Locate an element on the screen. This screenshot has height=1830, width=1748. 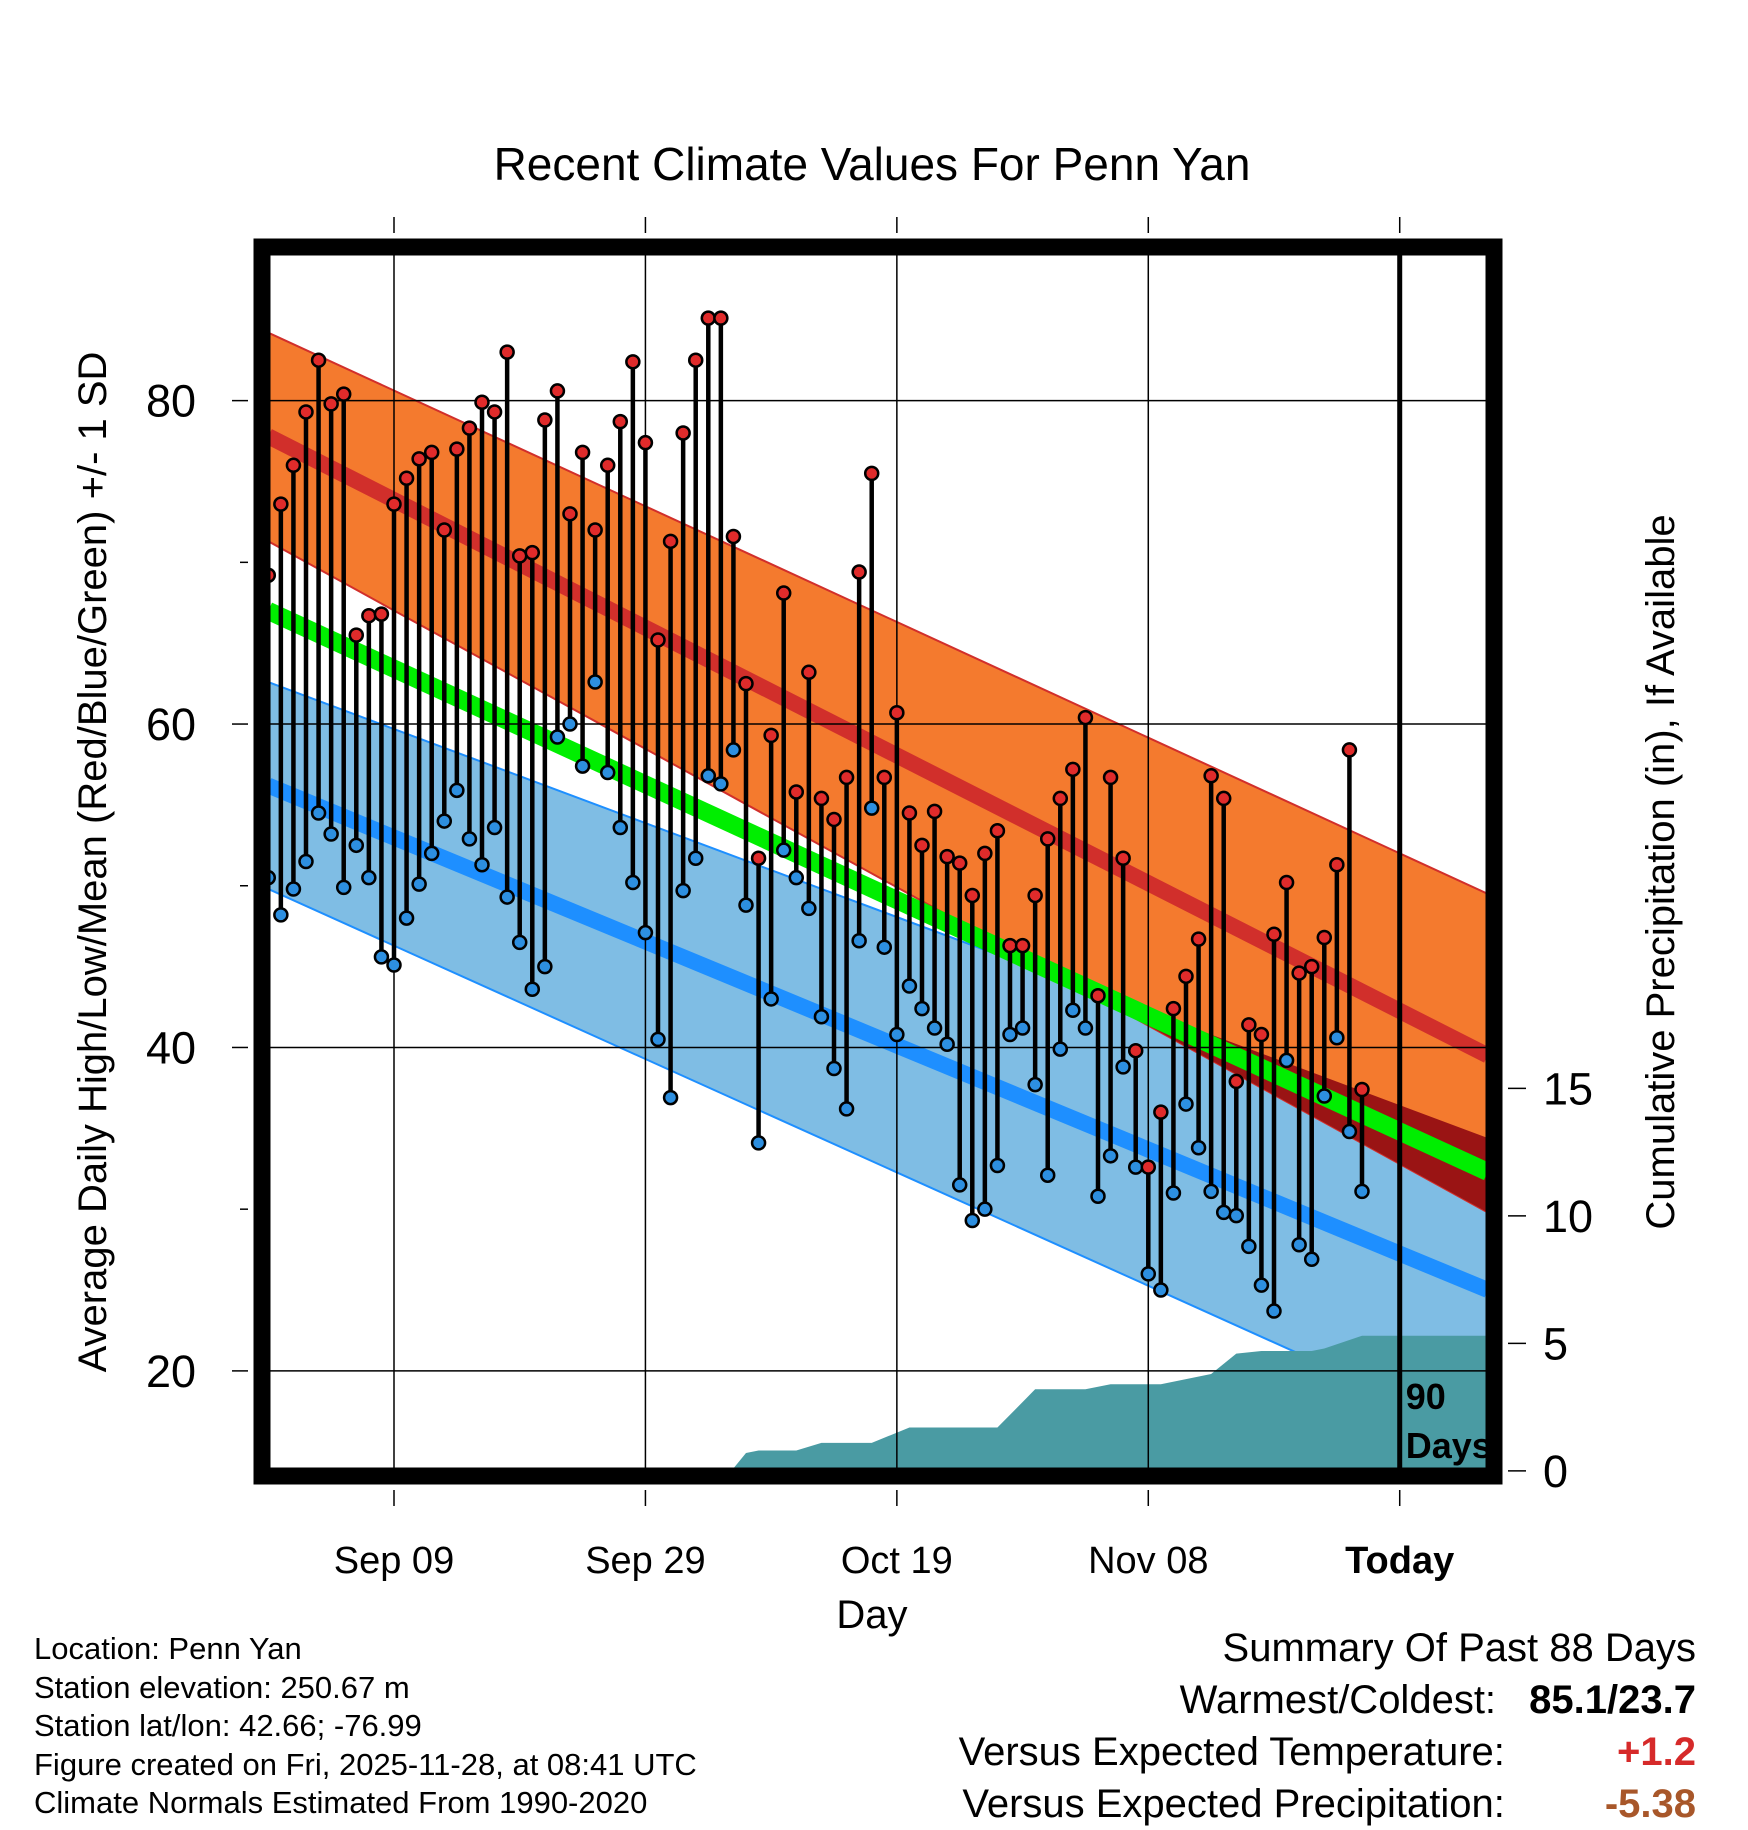
x-tick-label: Nov 08 is located at coordinates (1148, 1561).